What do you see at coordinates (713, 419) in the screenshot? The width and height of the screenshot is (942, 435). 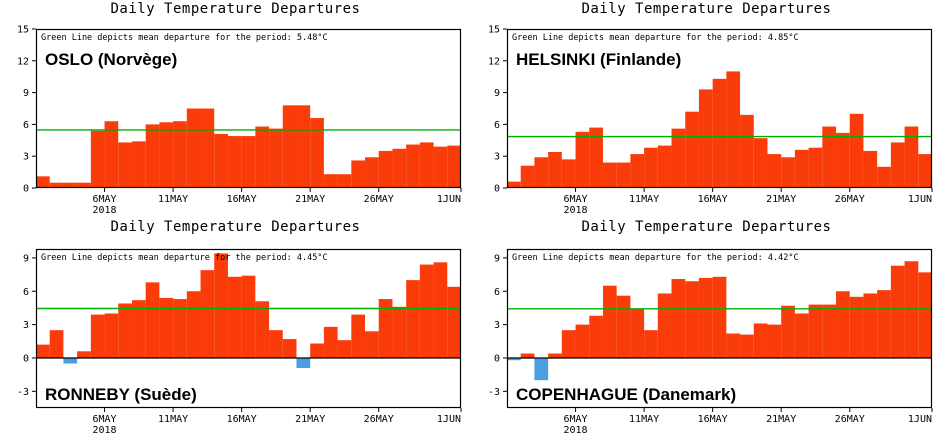 I see `x-axis-tick-label: 16MAY` at bounding box center [713, 419].